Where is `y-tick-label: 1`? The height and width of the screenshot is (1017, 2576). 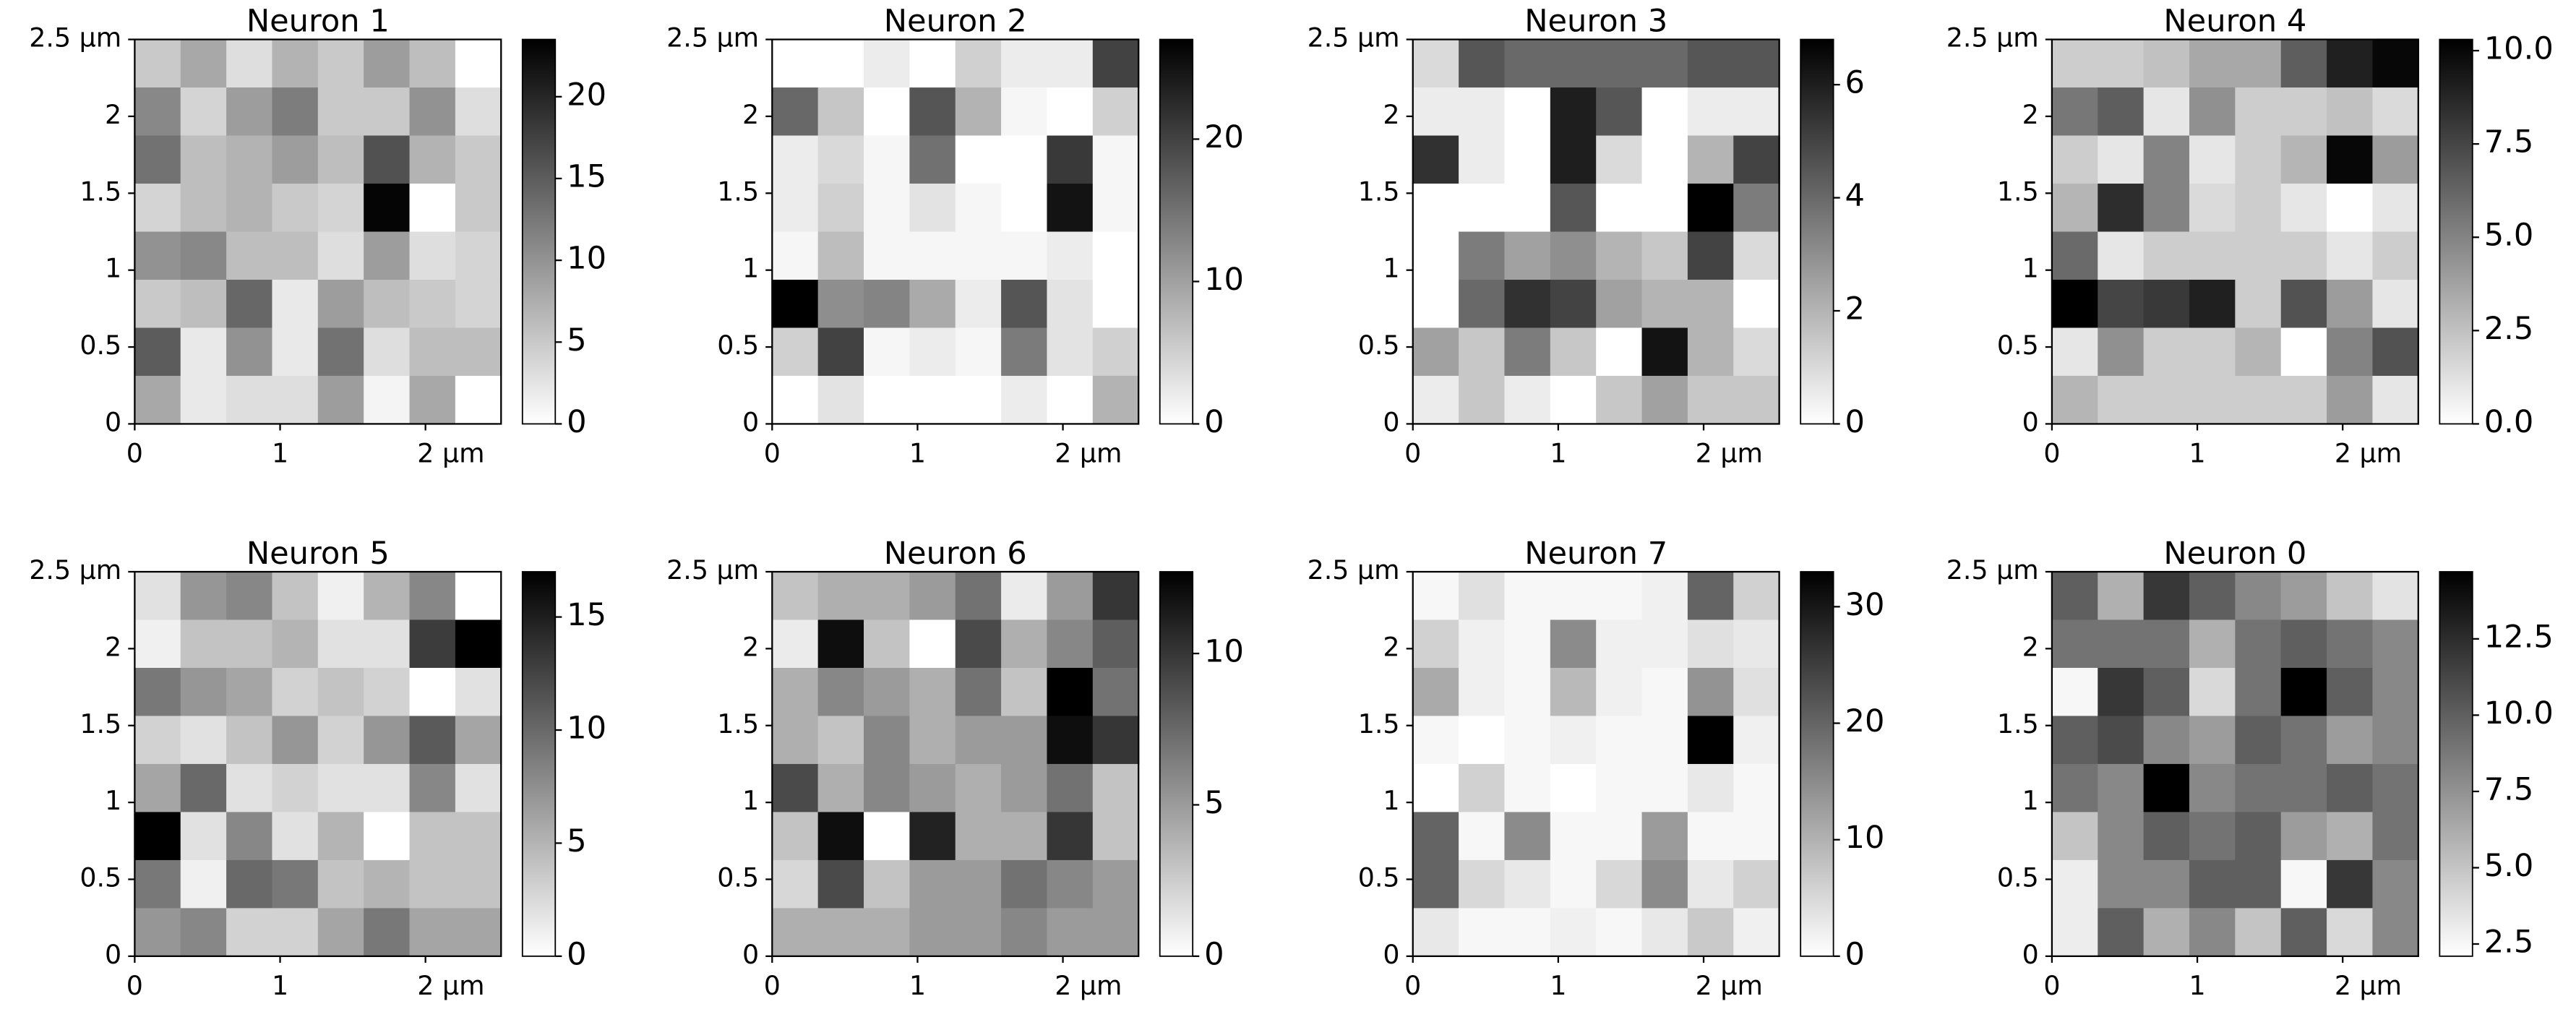
y-tick-label: 1 is located at coordinates (751, 801).